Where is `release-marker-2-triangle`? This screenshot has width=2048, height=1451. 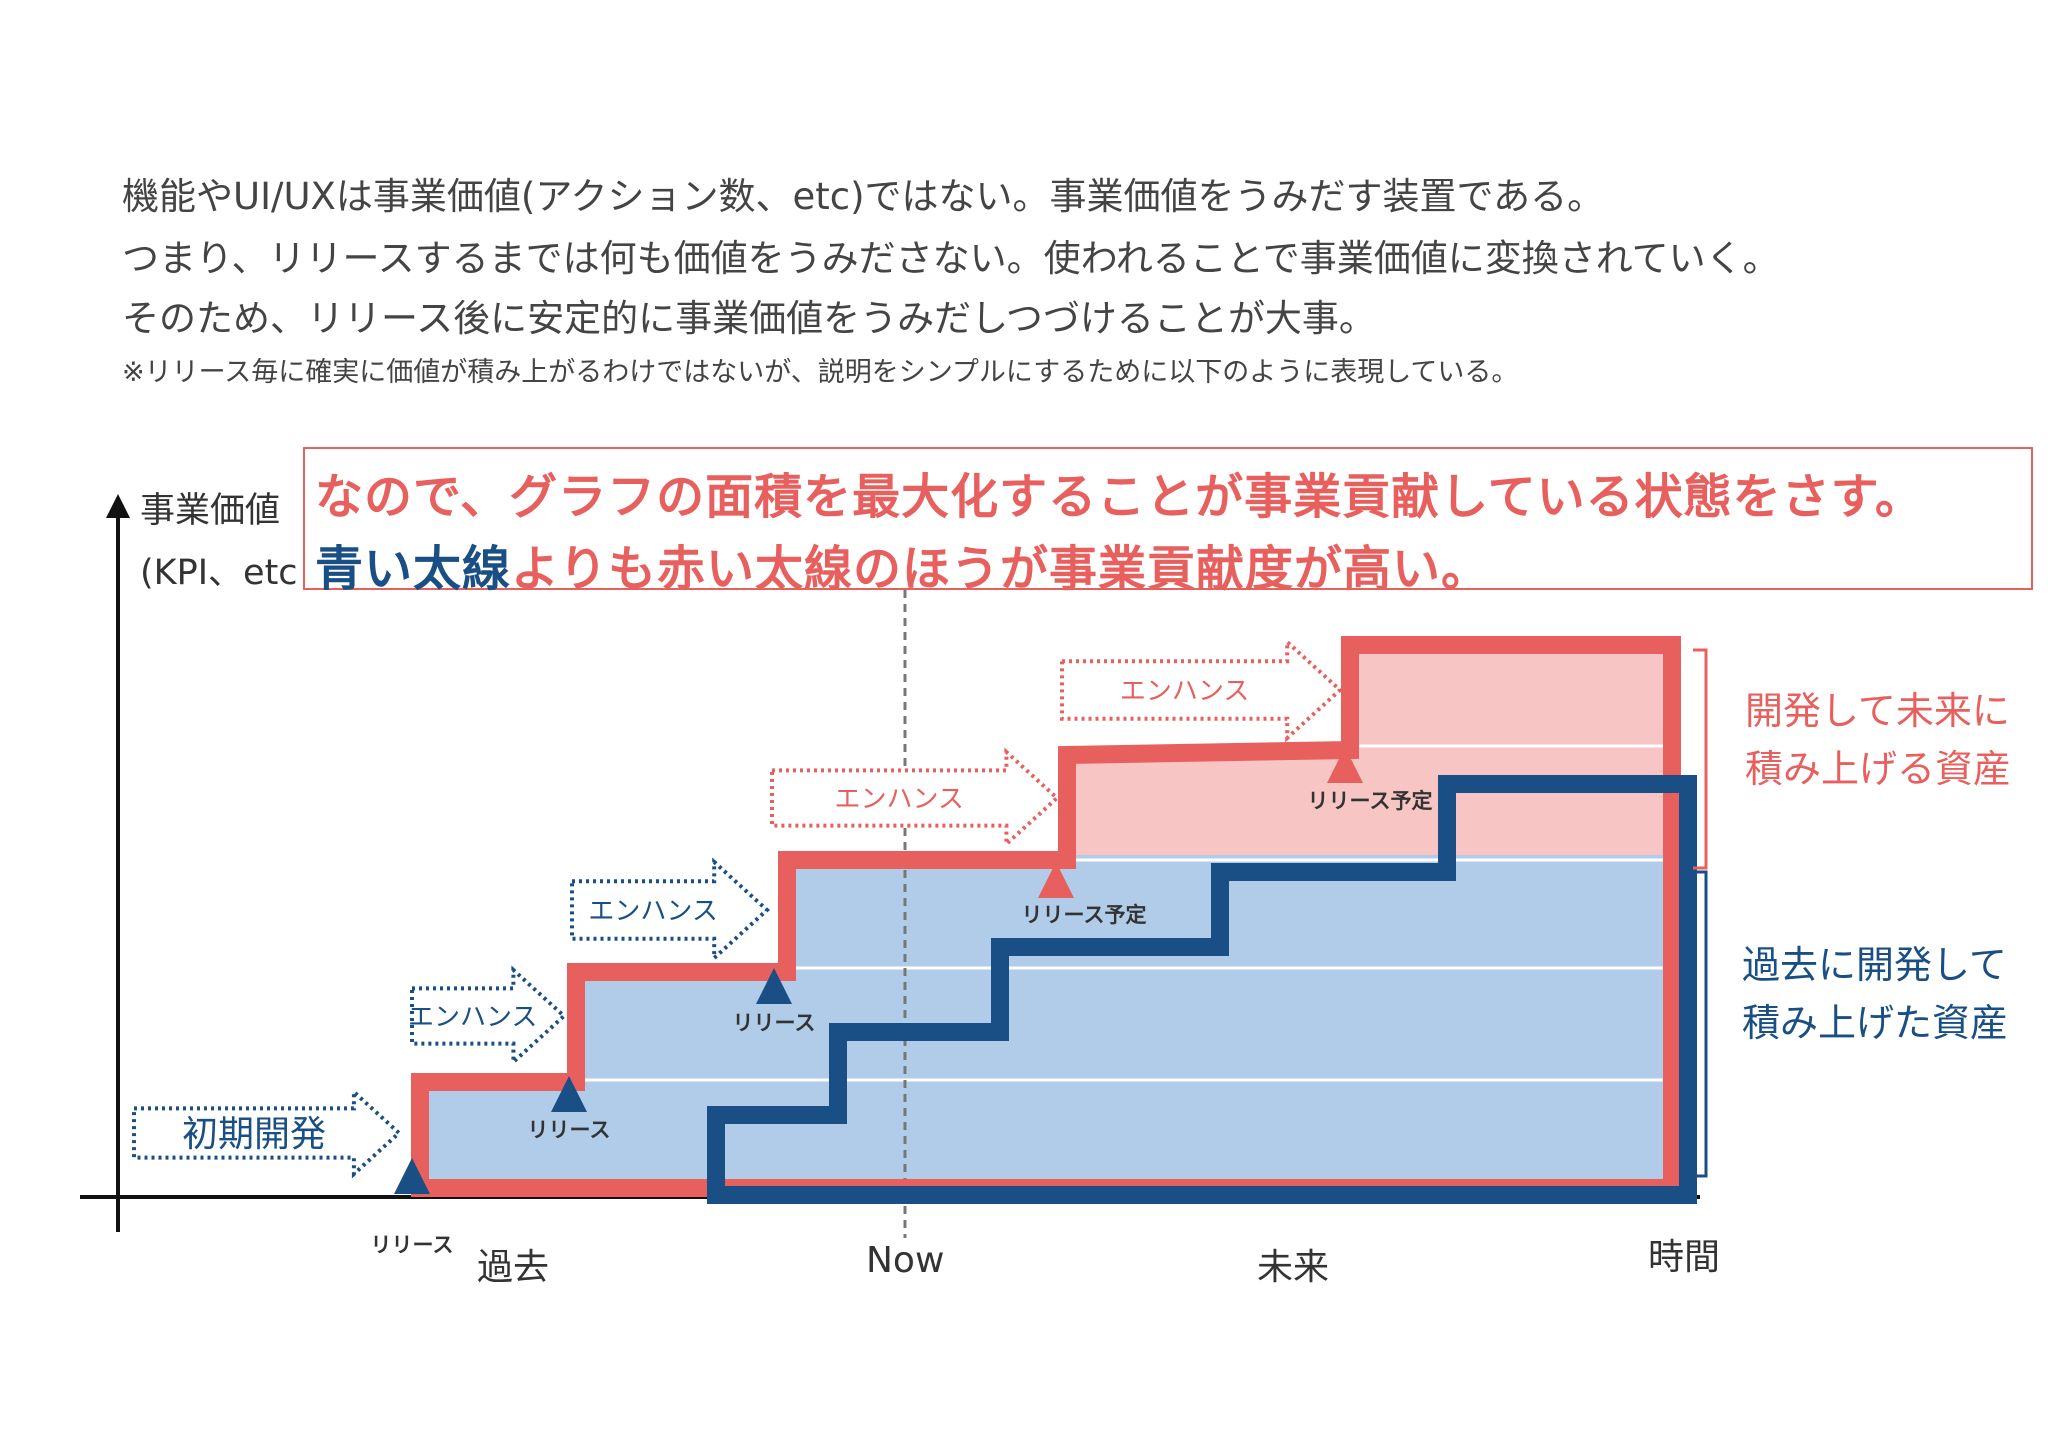 release-marker-2-triangle is located at coordinates (569, 1094).